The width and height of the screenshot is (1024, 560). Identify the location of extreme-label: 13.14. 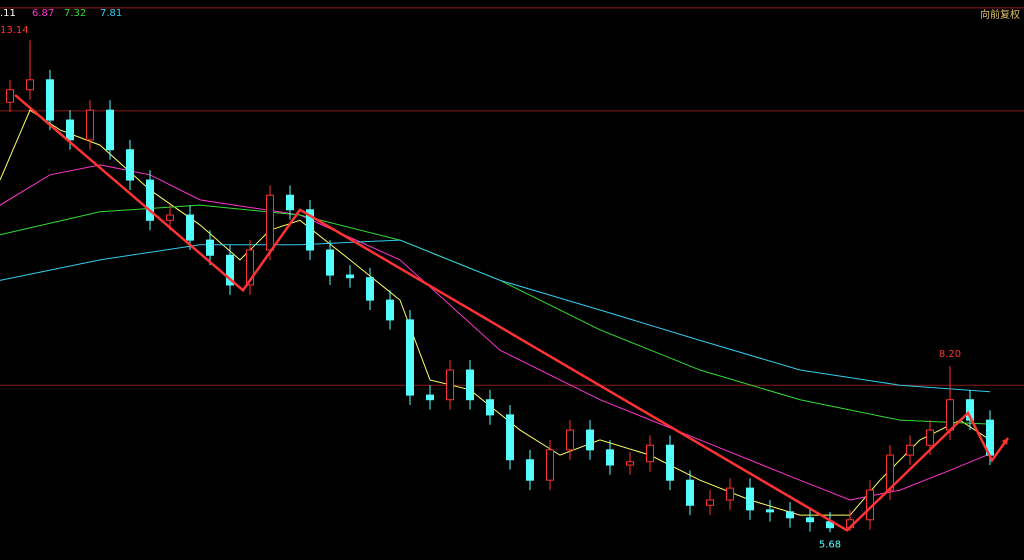
(14, 30).